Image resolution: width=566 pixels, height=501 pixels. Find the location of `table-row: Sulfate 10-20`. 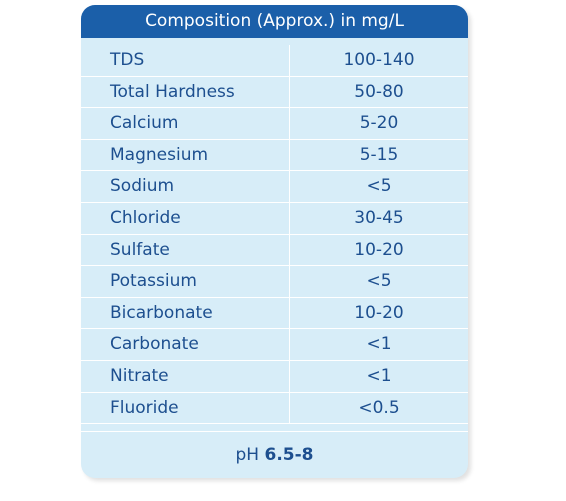

table-row: Sulfate 10-20 is located at coordinates (274, 250).